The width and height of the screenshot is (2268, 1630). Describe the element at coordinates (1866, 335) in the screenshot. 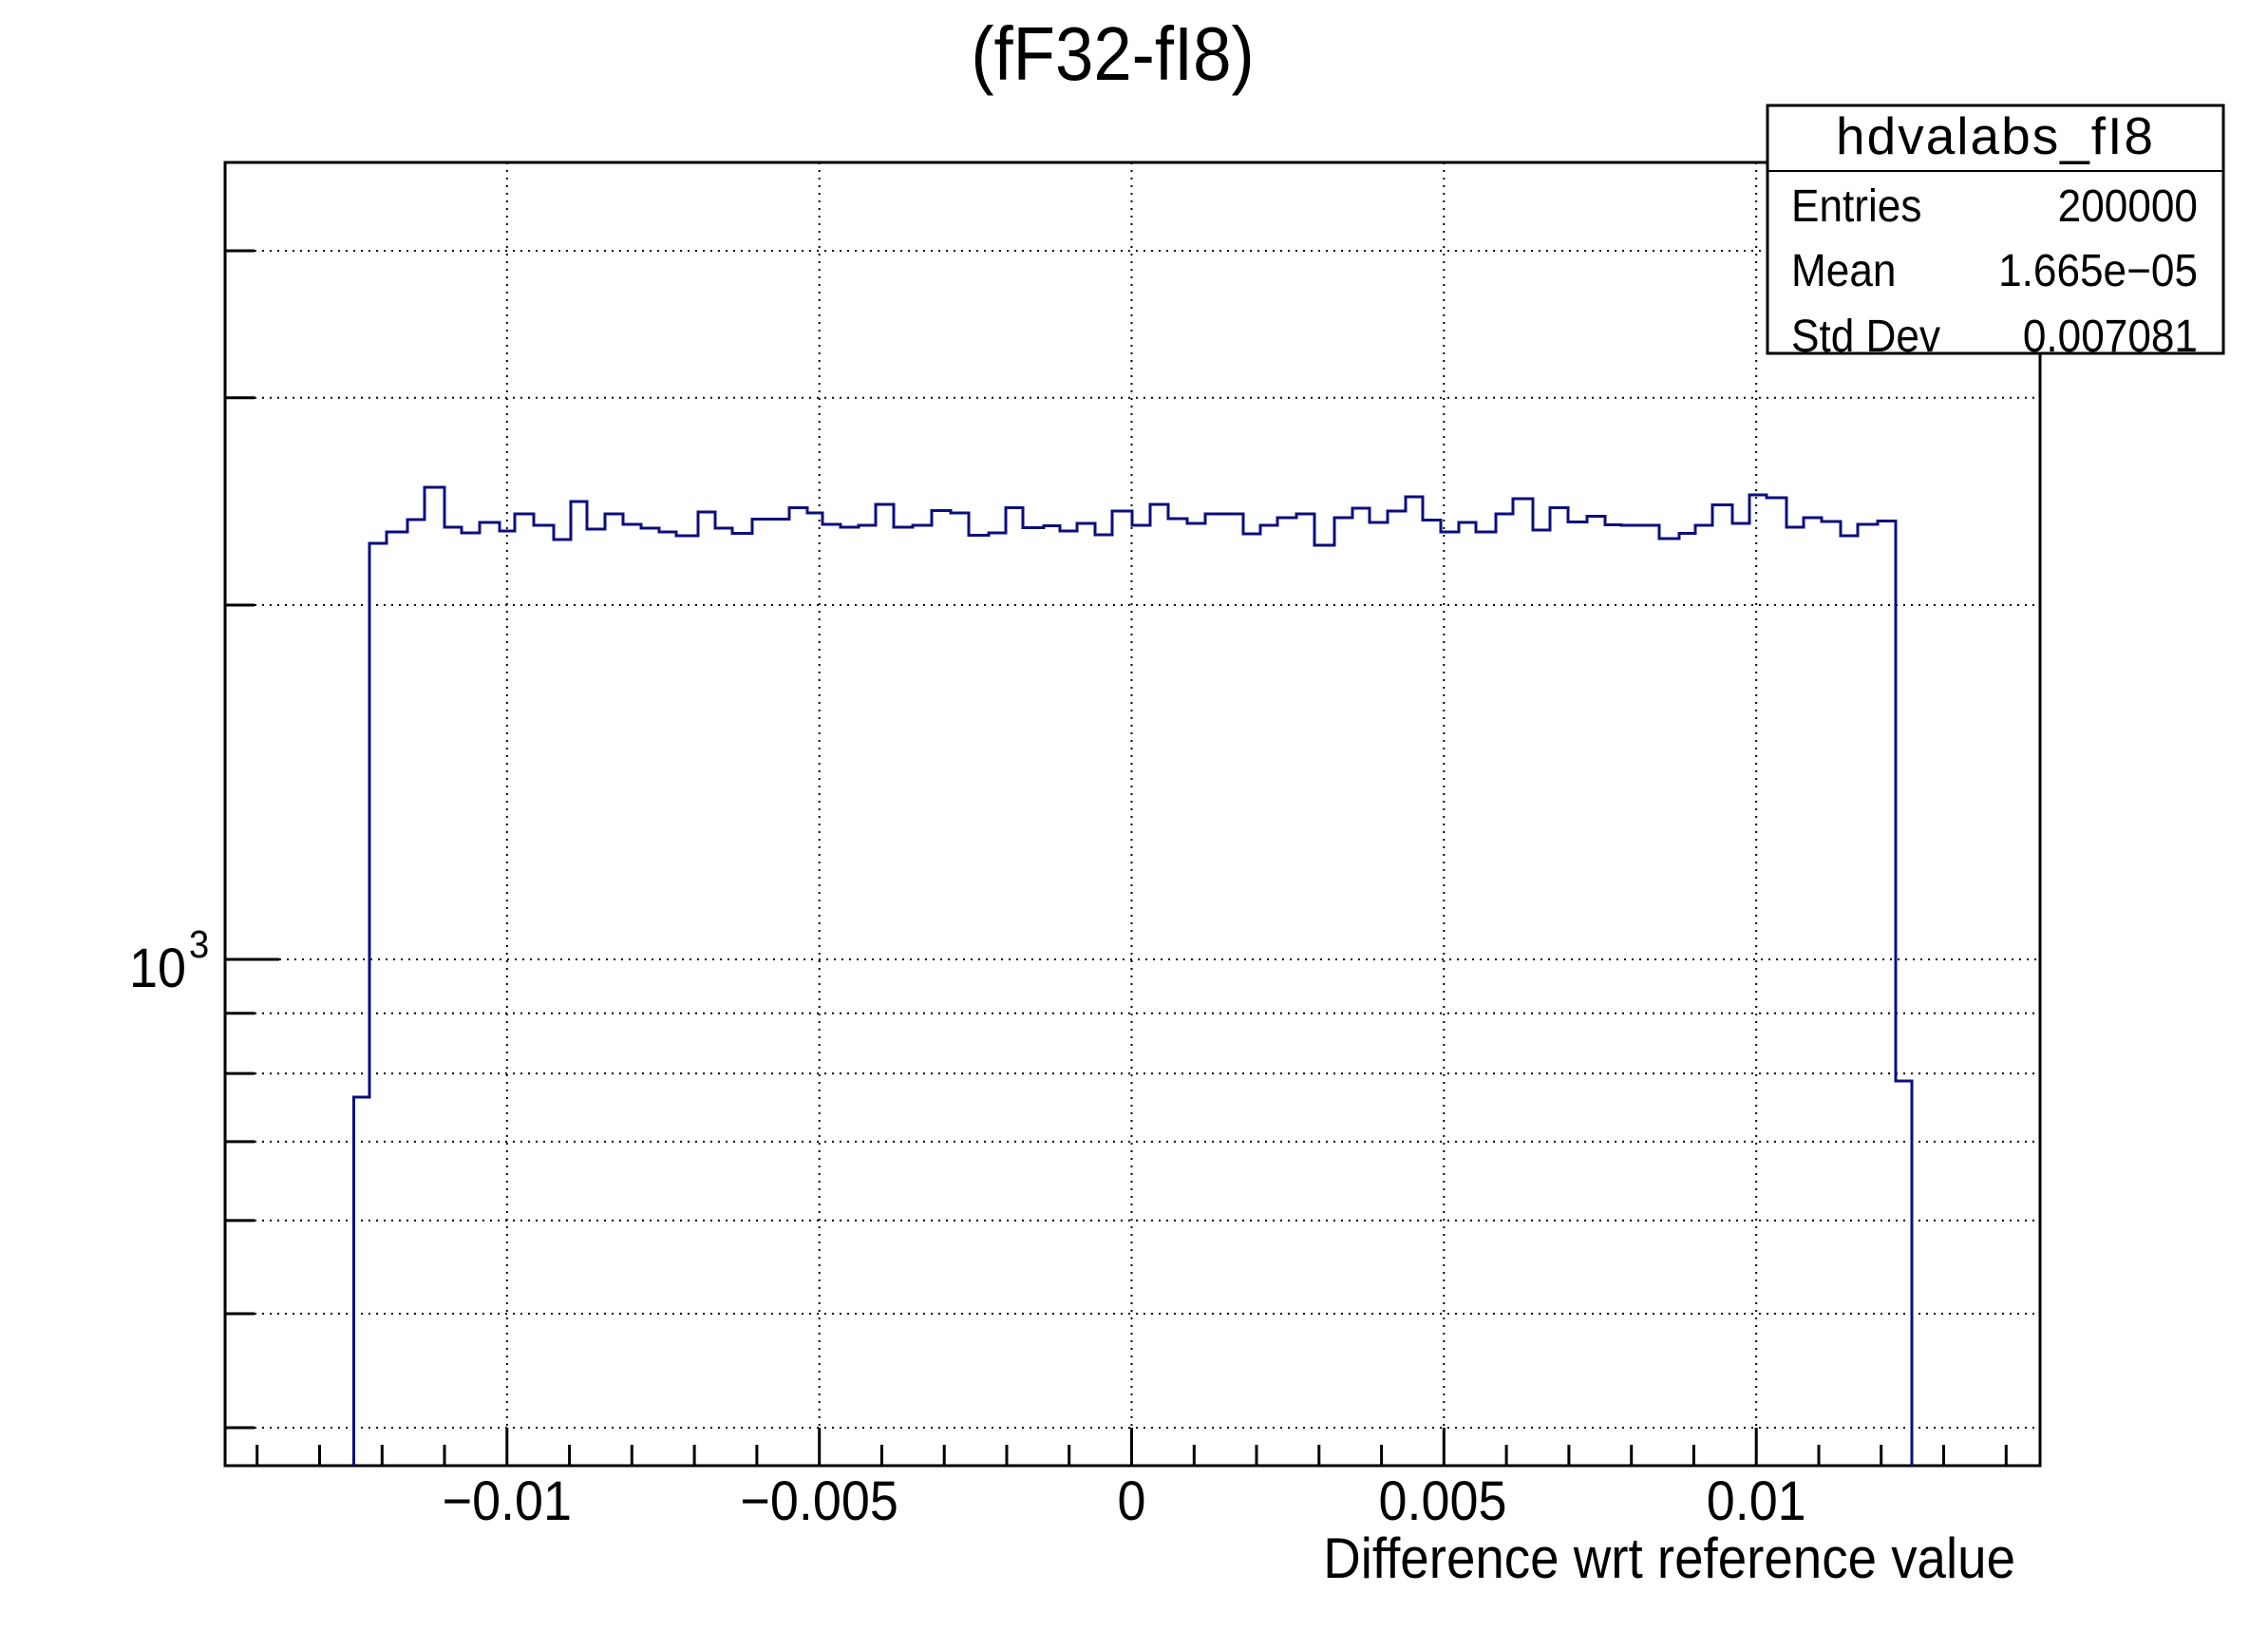

I see `svg-text: Std Dev` at that location.